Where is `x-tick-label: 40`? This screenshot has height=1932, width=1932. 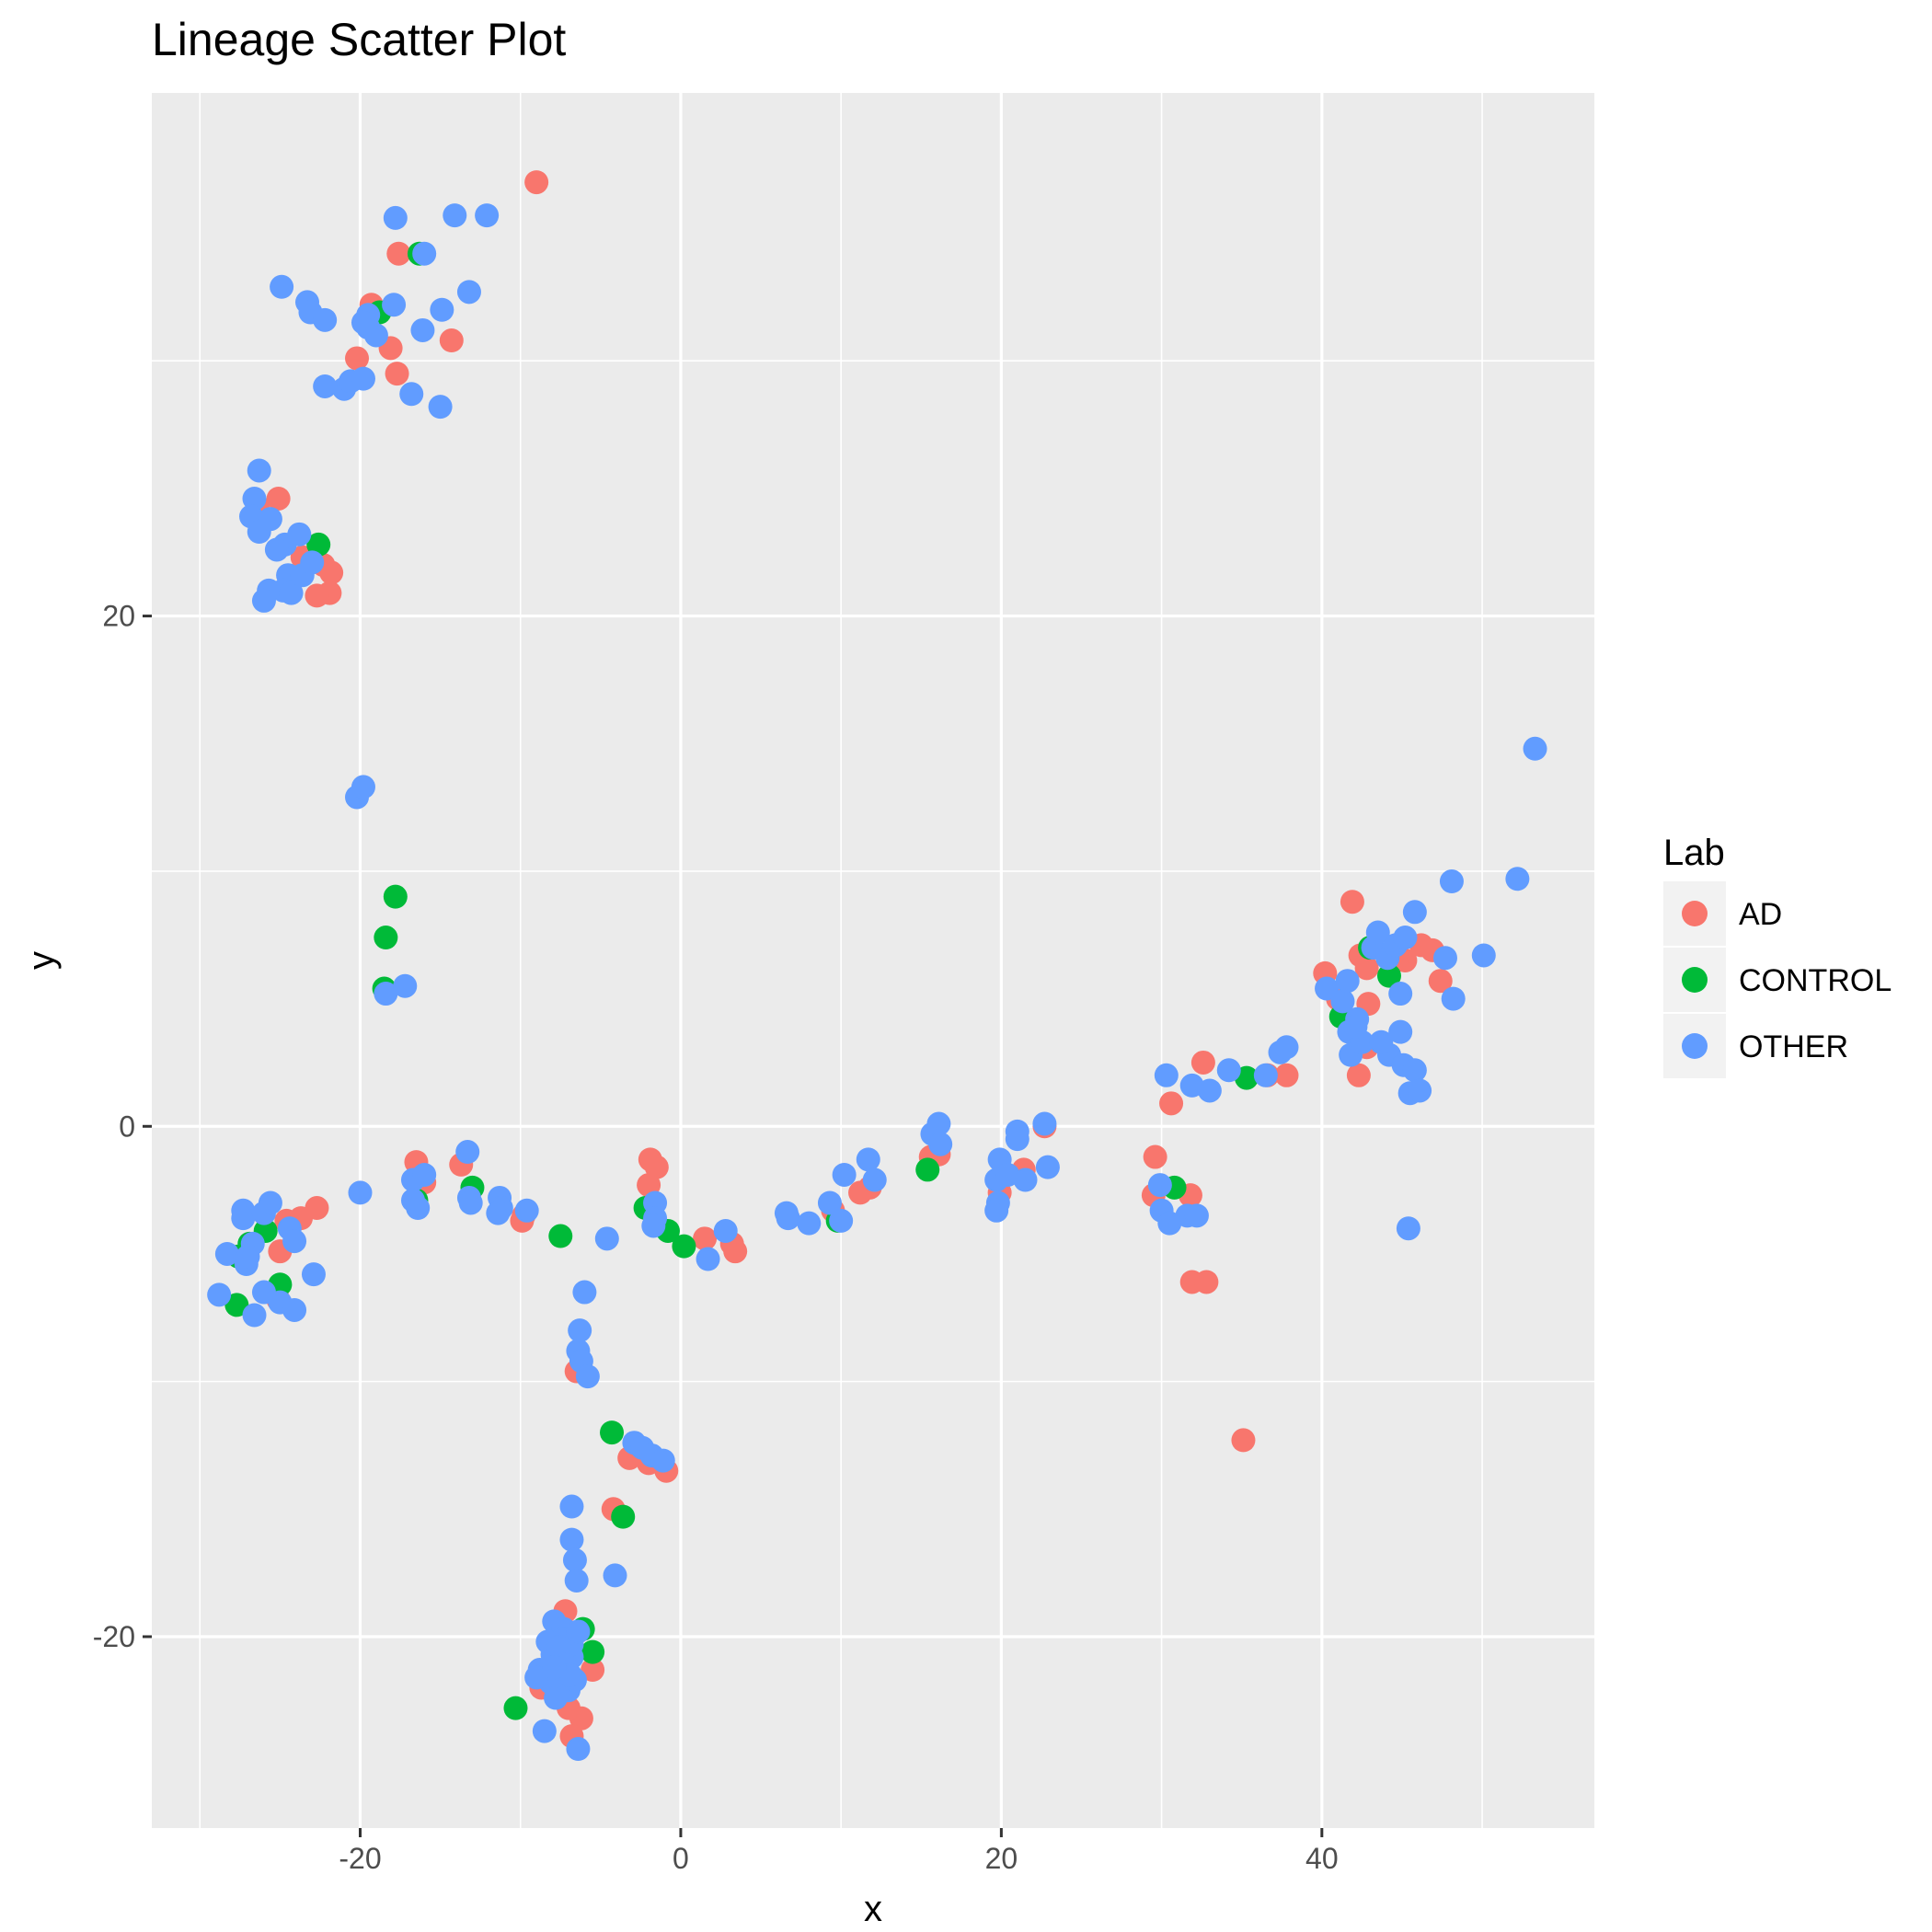
x-tick-label: 40 is located at coordinates (1322, 1858).